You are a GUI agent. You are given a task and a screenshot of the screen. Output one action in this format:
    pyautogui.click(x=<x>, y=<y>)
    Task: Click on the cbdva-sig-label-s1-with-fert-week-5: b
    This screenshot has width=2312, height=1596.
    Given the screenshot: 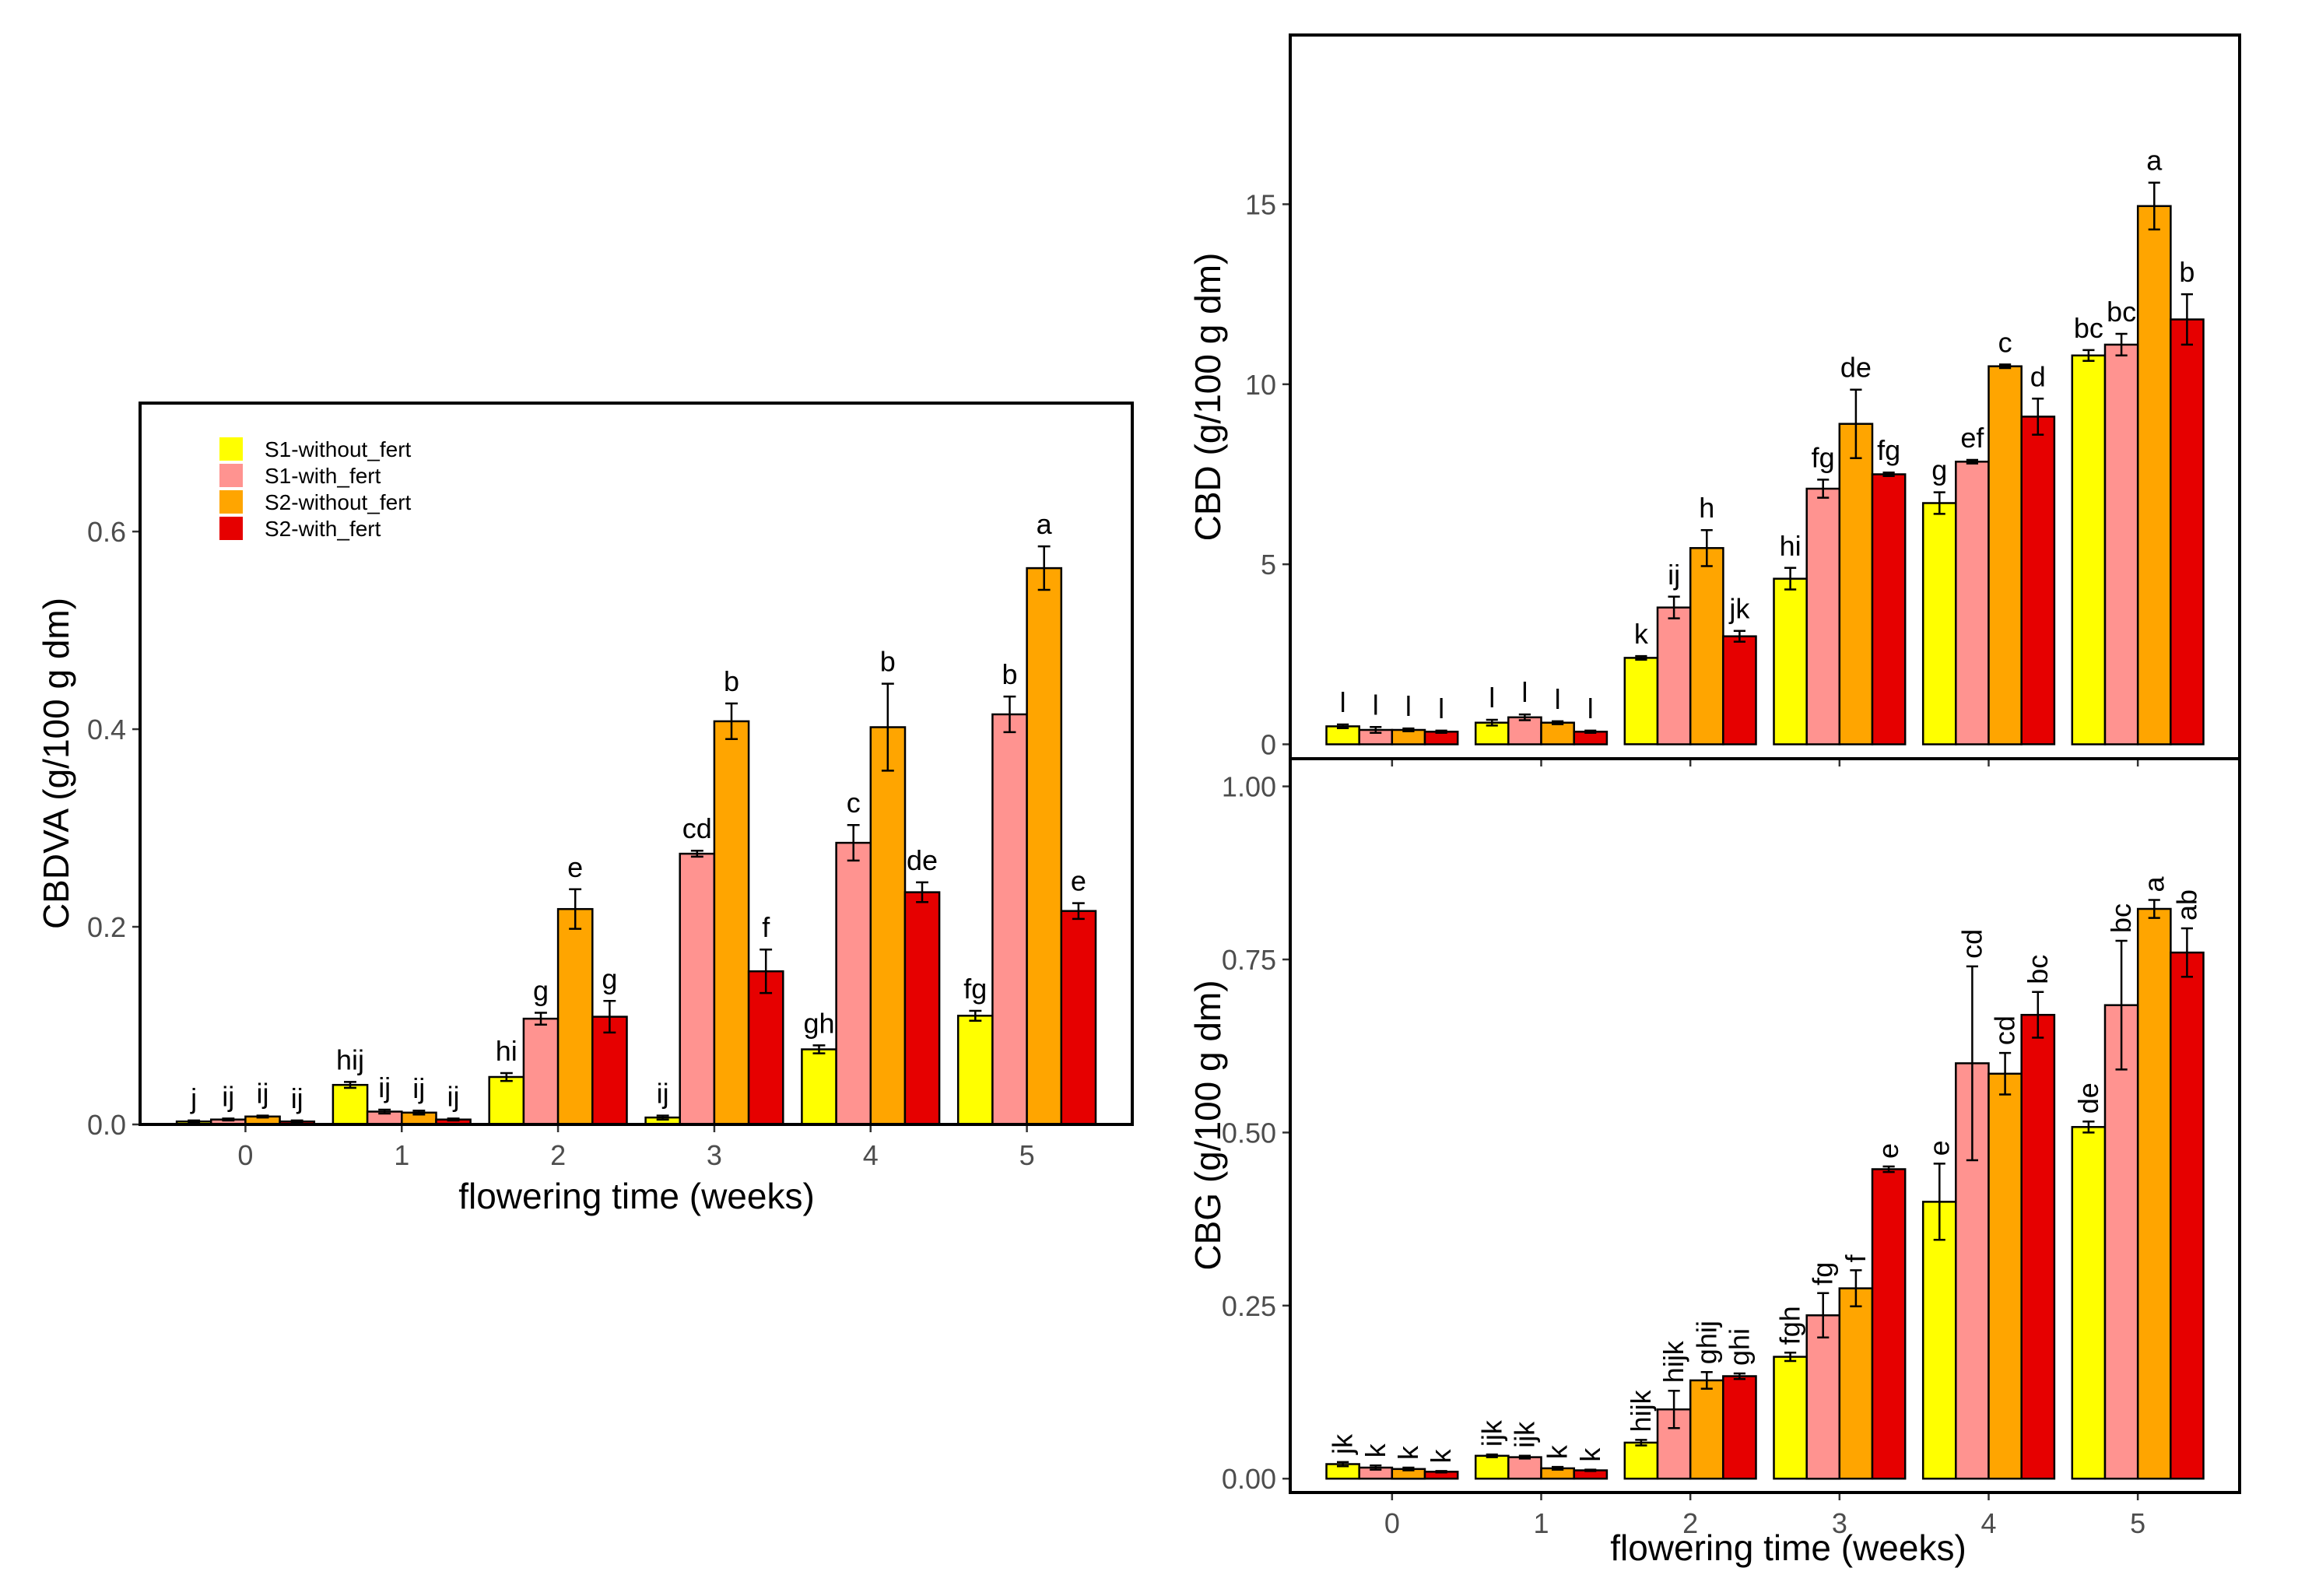 What is the action you would take?
    pyautogui.click(x=1009, y=674)
    